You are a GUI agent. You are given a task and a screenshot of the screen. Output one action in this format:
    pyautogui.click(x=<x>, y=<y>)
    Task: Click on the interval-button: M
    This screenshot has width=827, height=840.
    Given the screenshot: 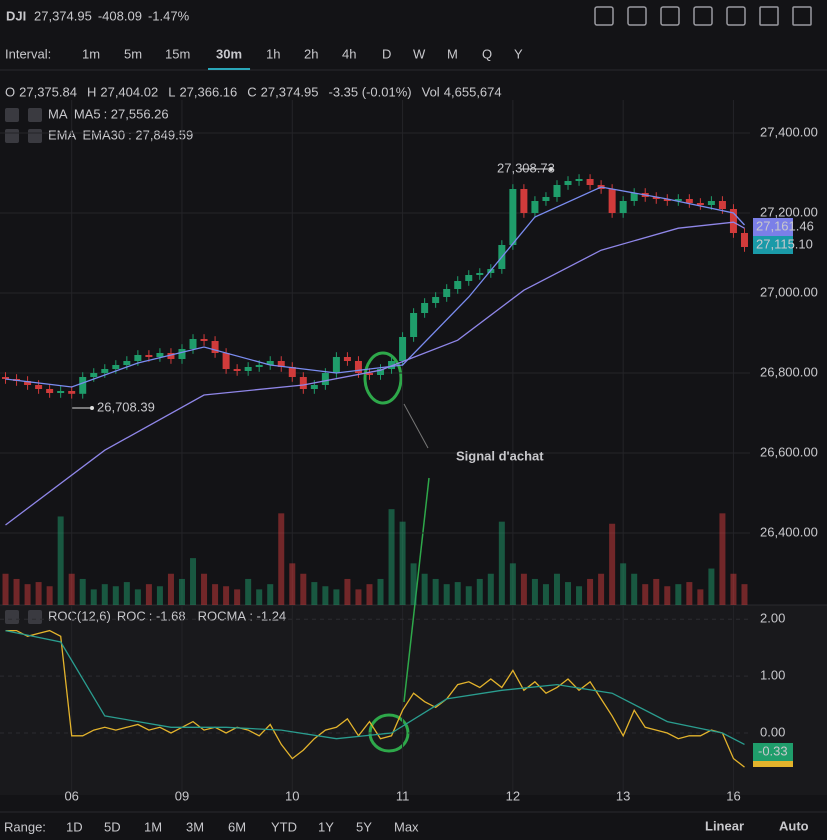 What is the action you would take?
    pyautogui.click(x=452, y=53)
    